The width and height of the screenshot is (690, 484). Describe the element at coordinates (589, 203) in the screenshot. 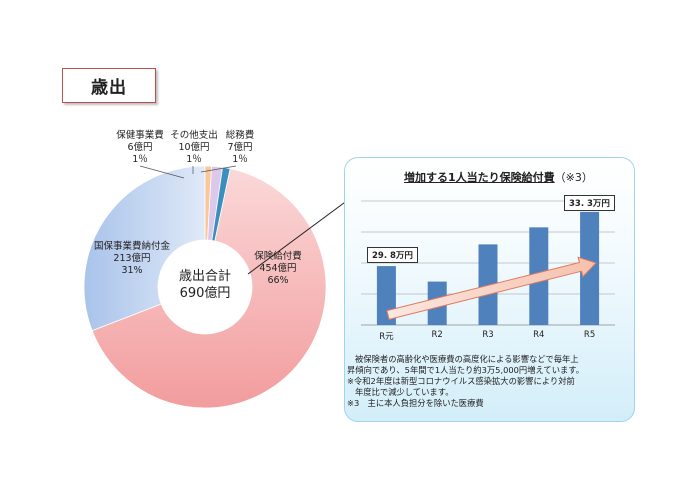

I see `callout-last-value: 33. 3万円` at that location.